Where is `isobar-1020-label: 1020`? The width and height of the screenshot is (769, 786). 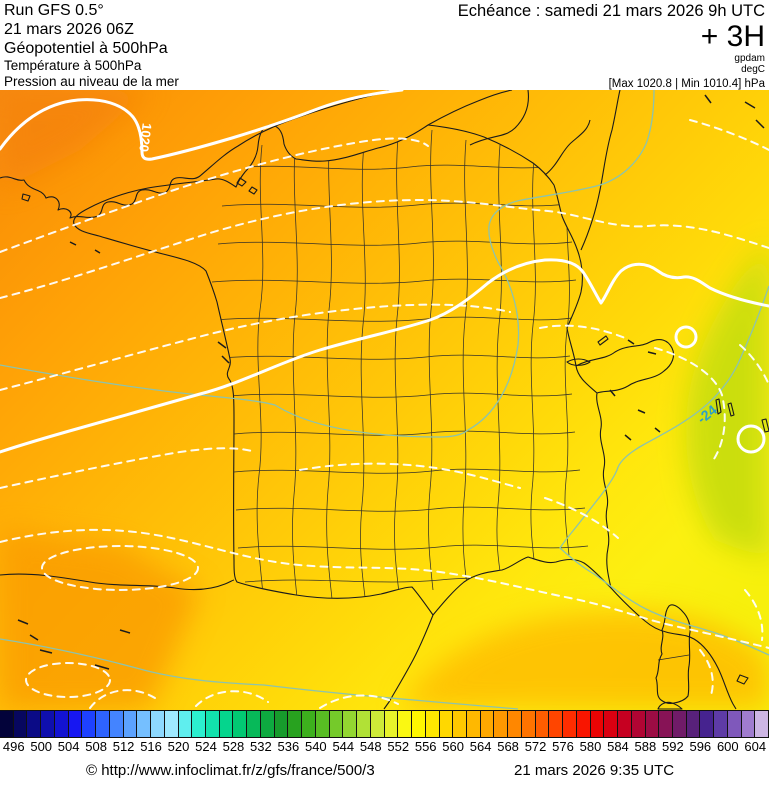
isobar-1020-label: 1020 is located at coordinates (145, 137).